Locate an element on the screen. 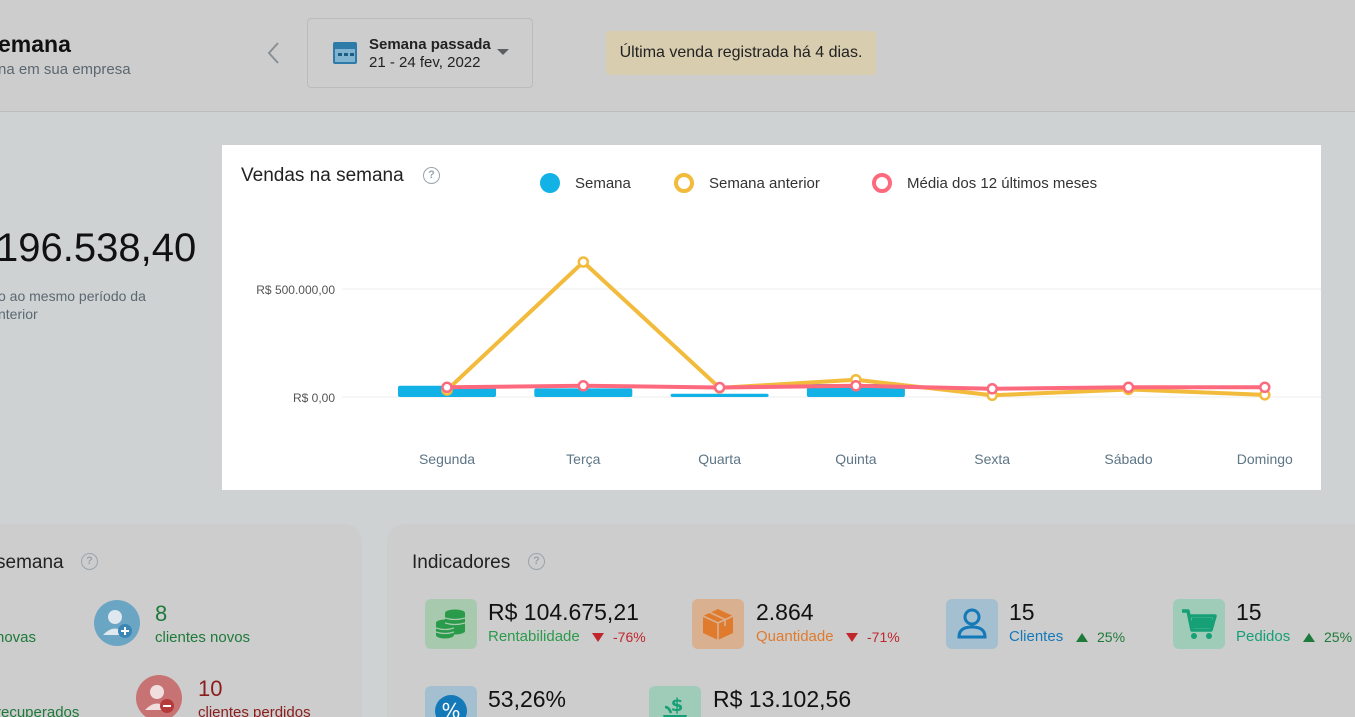 This screenshot has height=717, width=1355. previous-period-button is located at coordinates (273, 53).